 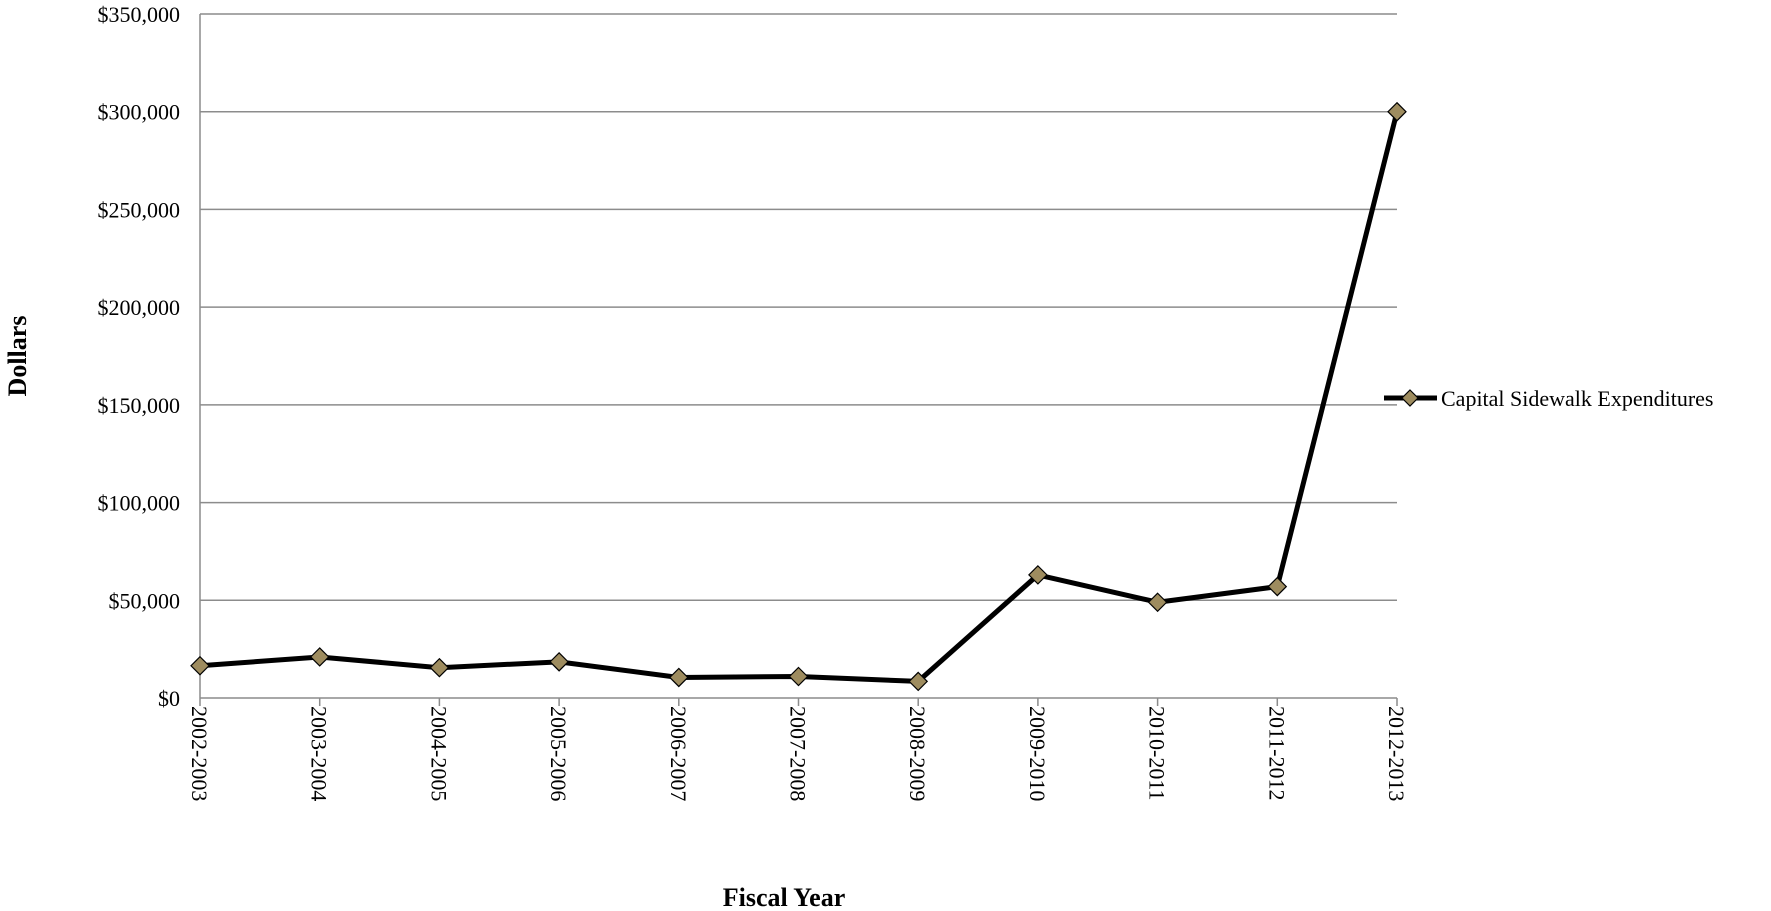 What do you see at coordinates (139, 209) in the screenshot?
I see `y-tick-label: $250,000` at bounding box center [139, 209].